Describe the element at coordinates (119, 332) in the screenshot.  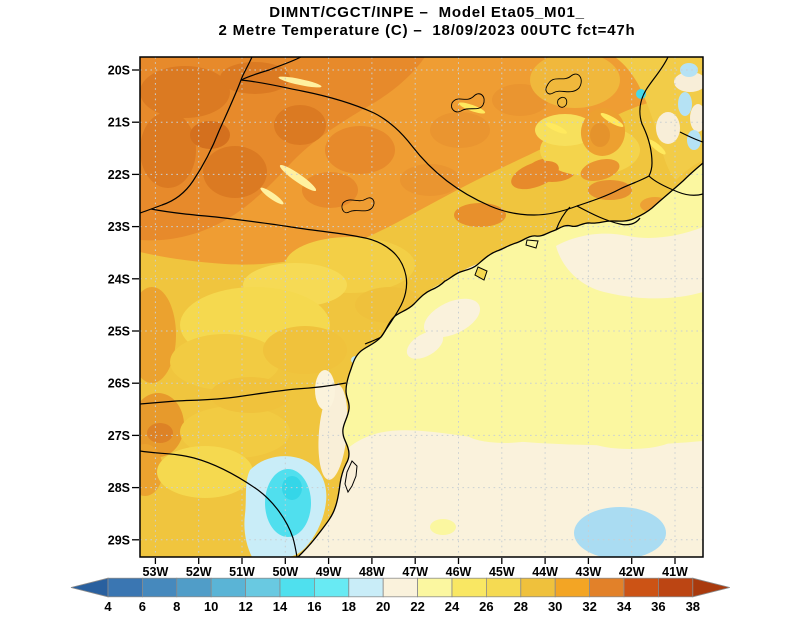
I see `lat-label: 25S` at that location.